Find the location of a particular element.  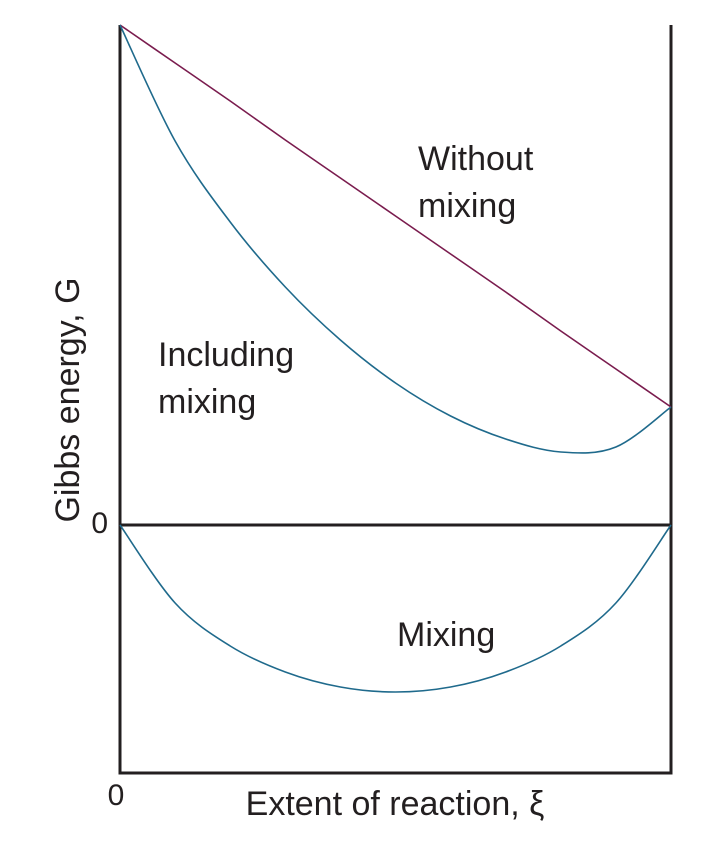

annotation: Including is located at coordinates (226, 355).